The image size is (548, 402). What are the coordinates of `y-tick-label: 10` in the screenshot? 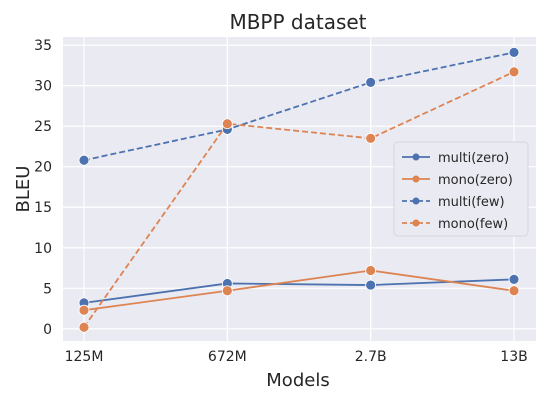 It's located at (43, 249).